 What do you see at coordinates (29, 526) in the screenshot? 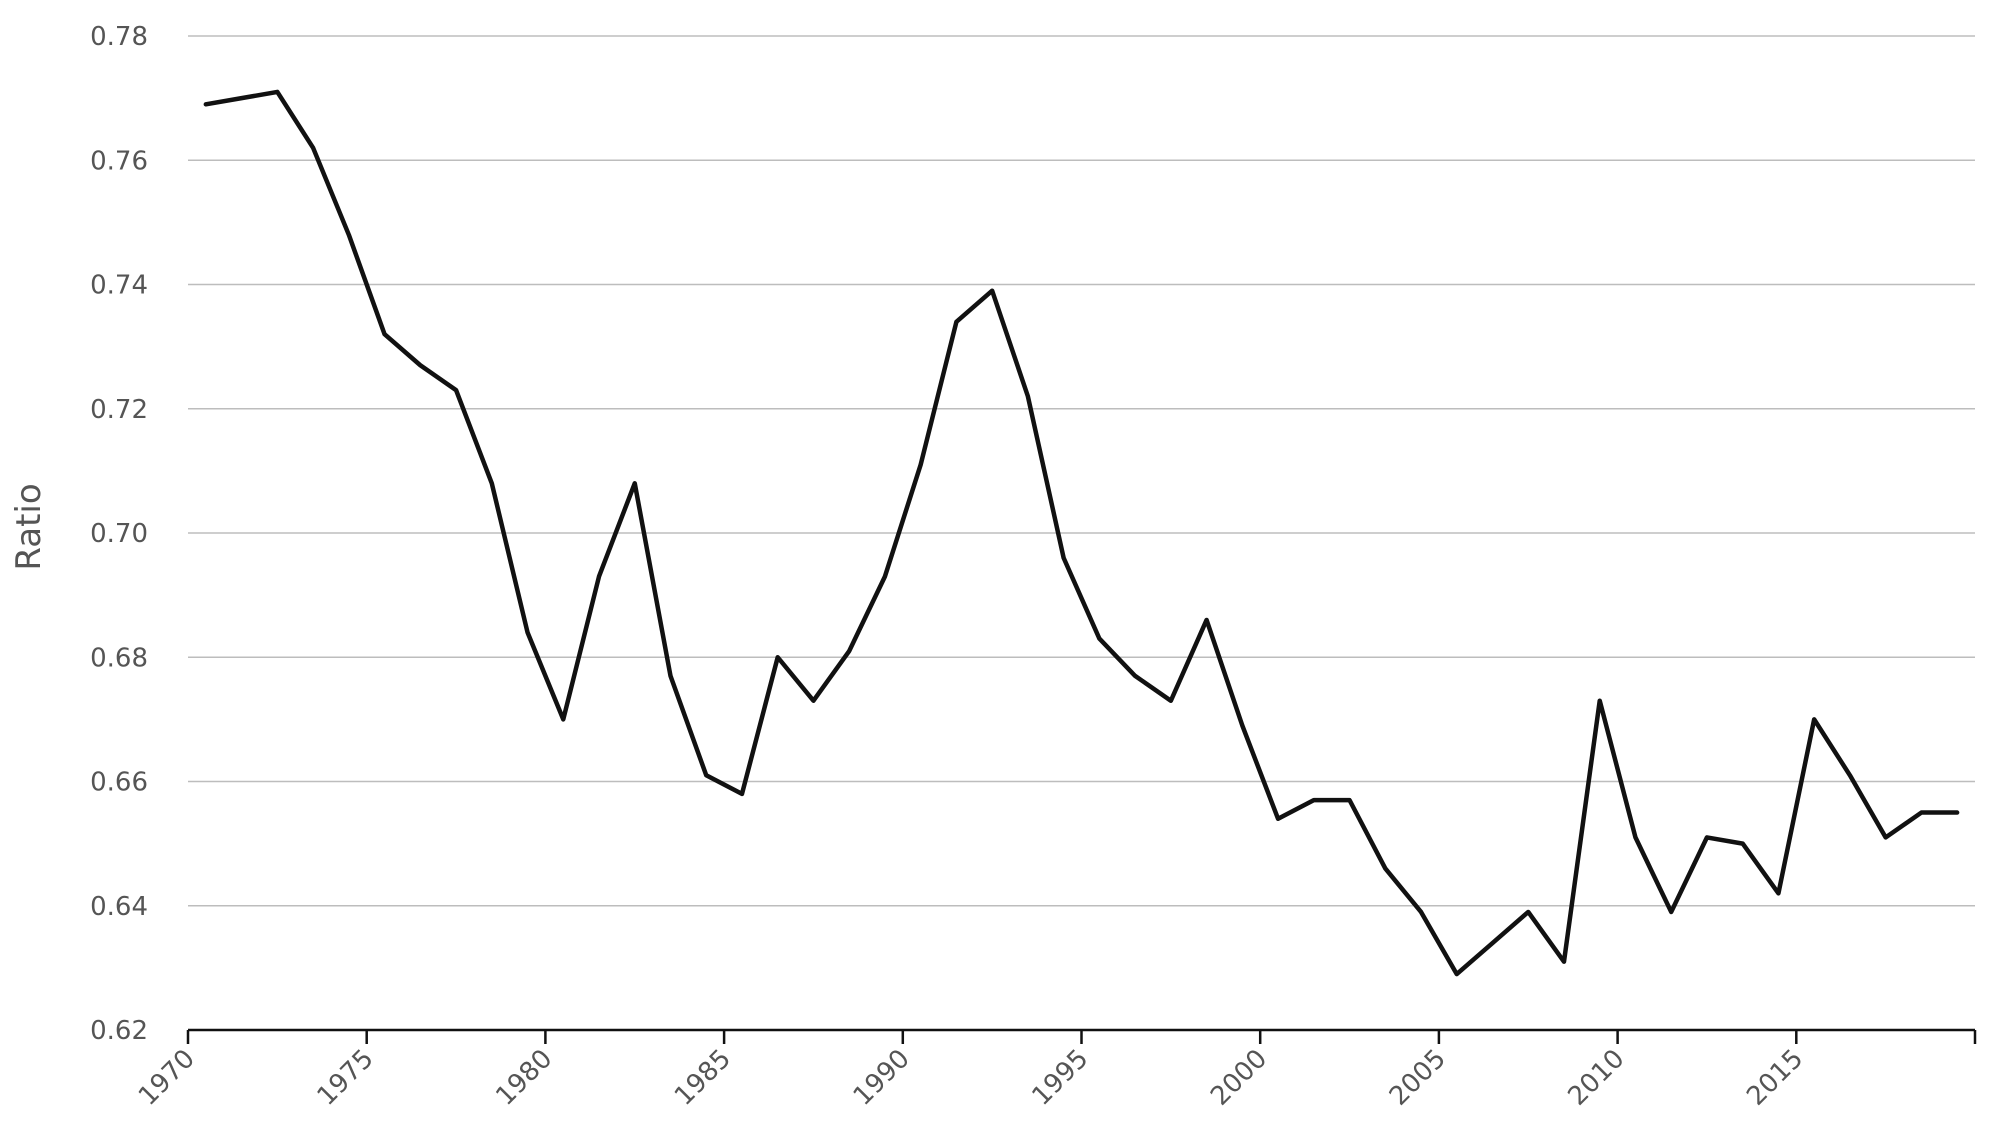
I see `y-axis-title: Ratio` at bounding box center [29, 526].